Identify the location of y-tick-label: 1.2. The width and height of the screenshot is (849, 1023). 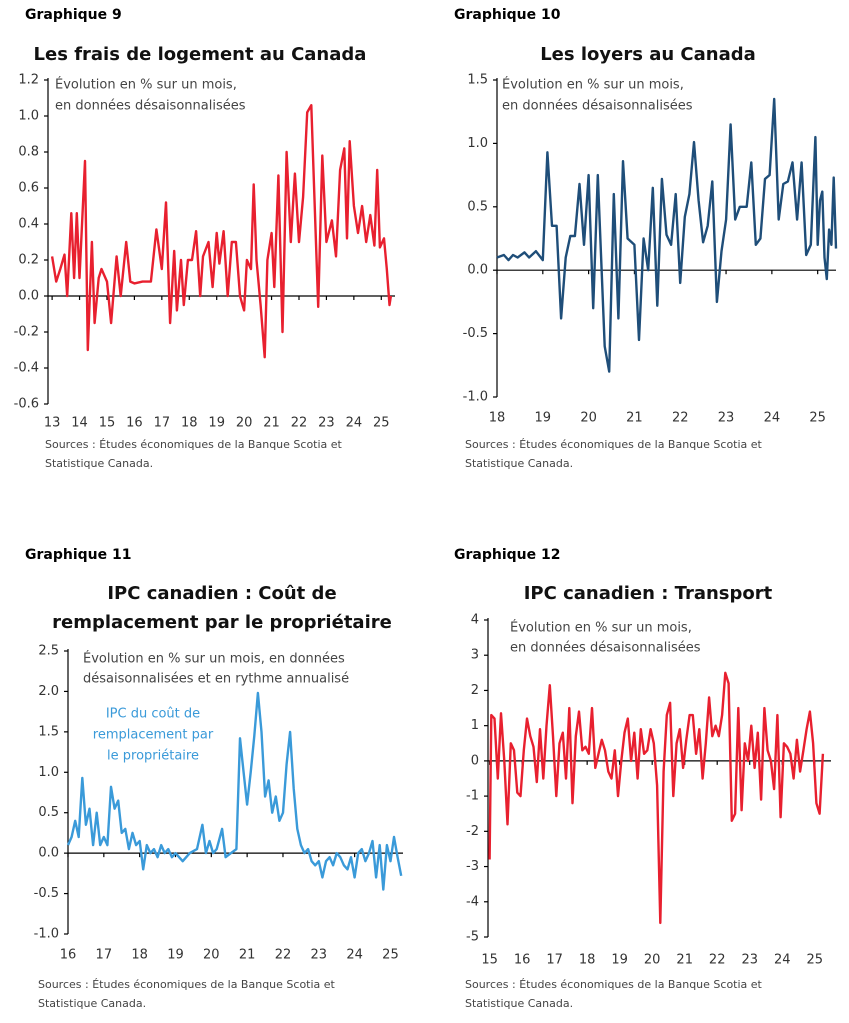
(28, 80).